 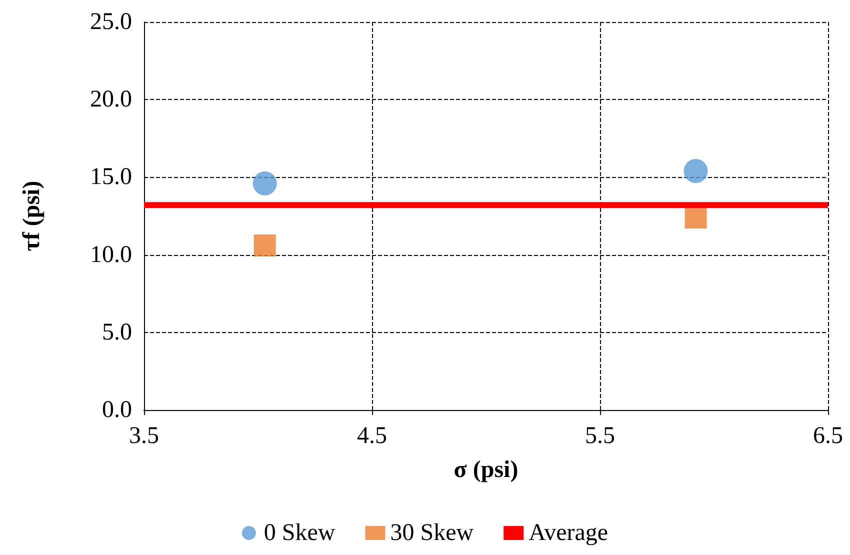 I want to click on y-tick-label: 20.0, so click(x=111, y=99).